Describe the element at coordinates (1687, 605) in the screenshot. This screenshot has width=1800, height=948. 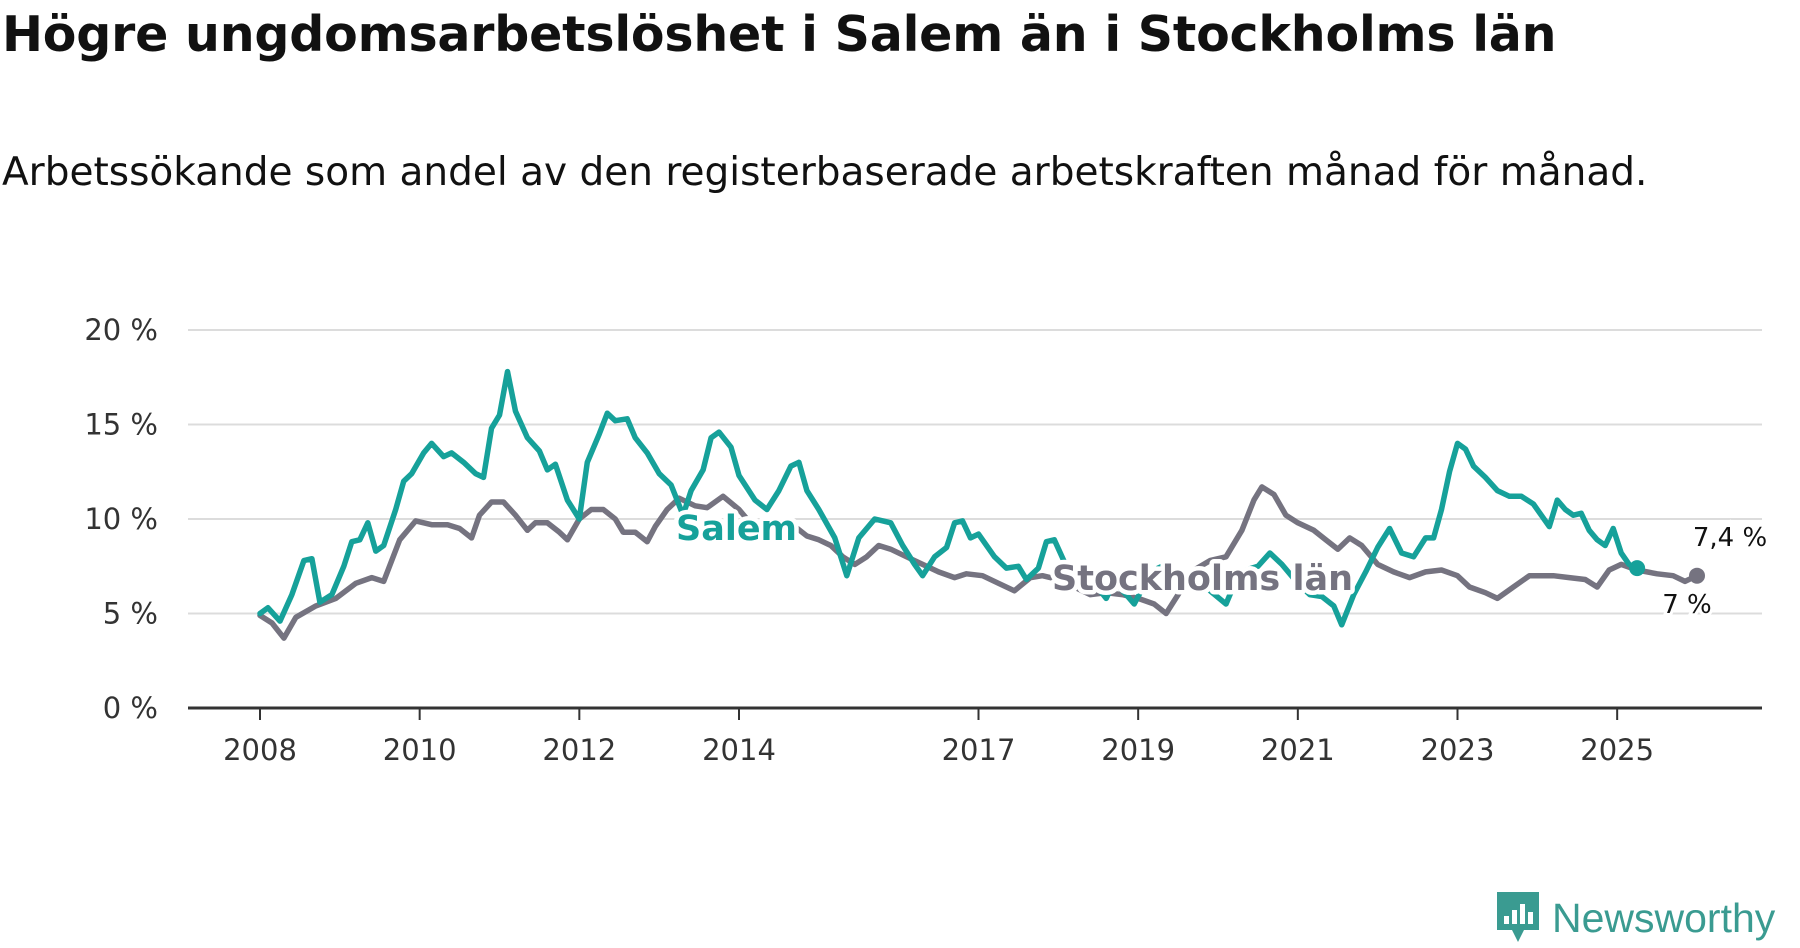
I see `end-label-stockholm: 7 %` at that location.